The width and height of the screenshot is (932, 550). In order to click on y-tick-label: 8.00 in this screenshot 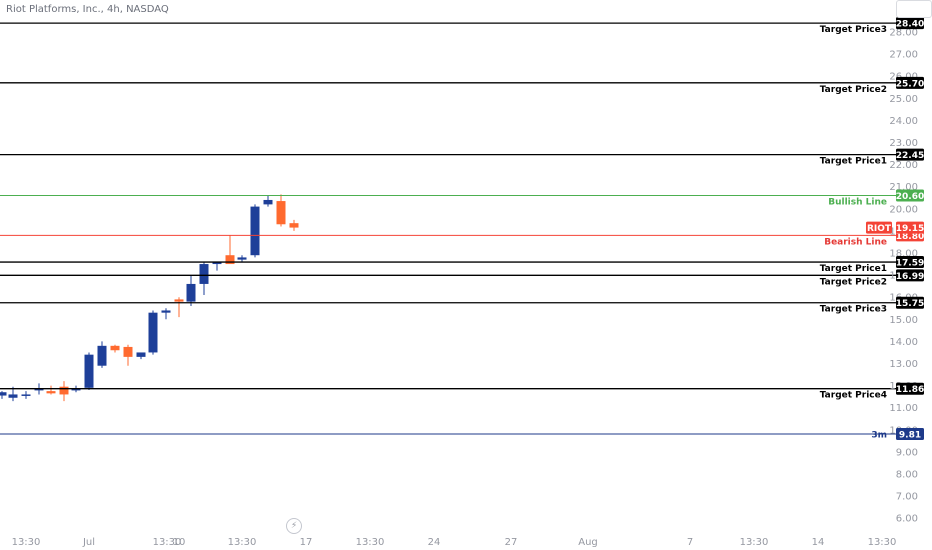, I will do `click(907, 475)`.